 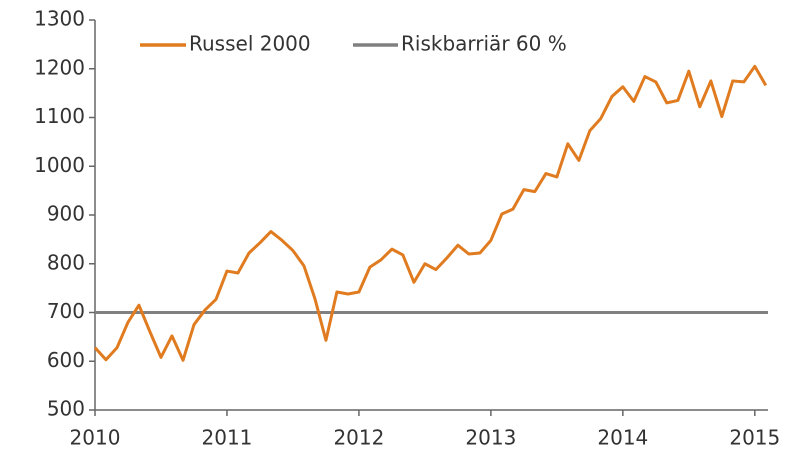 I want to click on y-tick-label: 1000, so click(x=59, y=165).